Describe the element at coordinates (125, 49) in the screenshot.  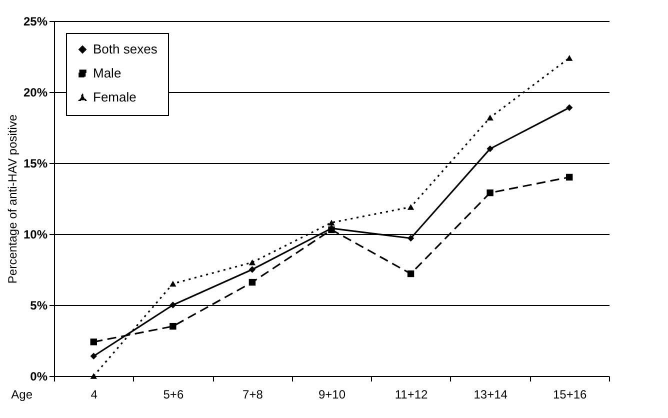
I see `legend-label: Both sexes` at that location.